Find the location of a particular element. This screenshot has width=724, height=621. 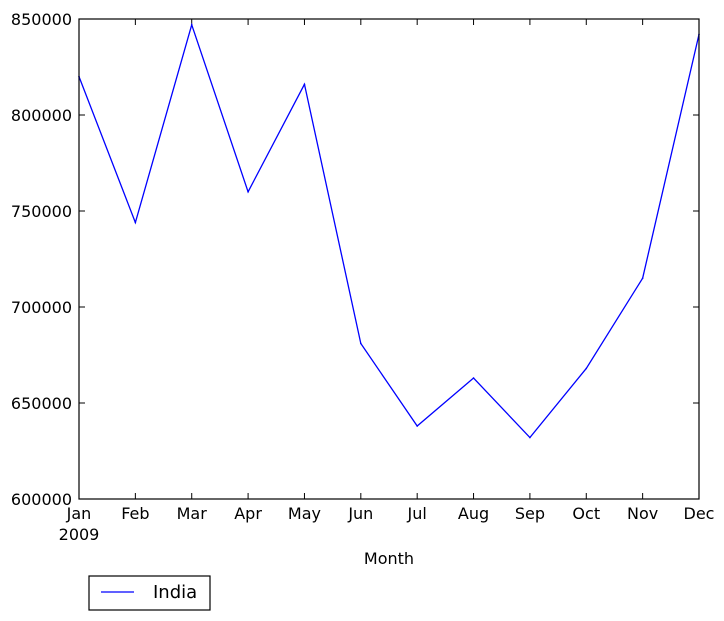

x-tick-label: Apr is located at coordinates (248, 513).